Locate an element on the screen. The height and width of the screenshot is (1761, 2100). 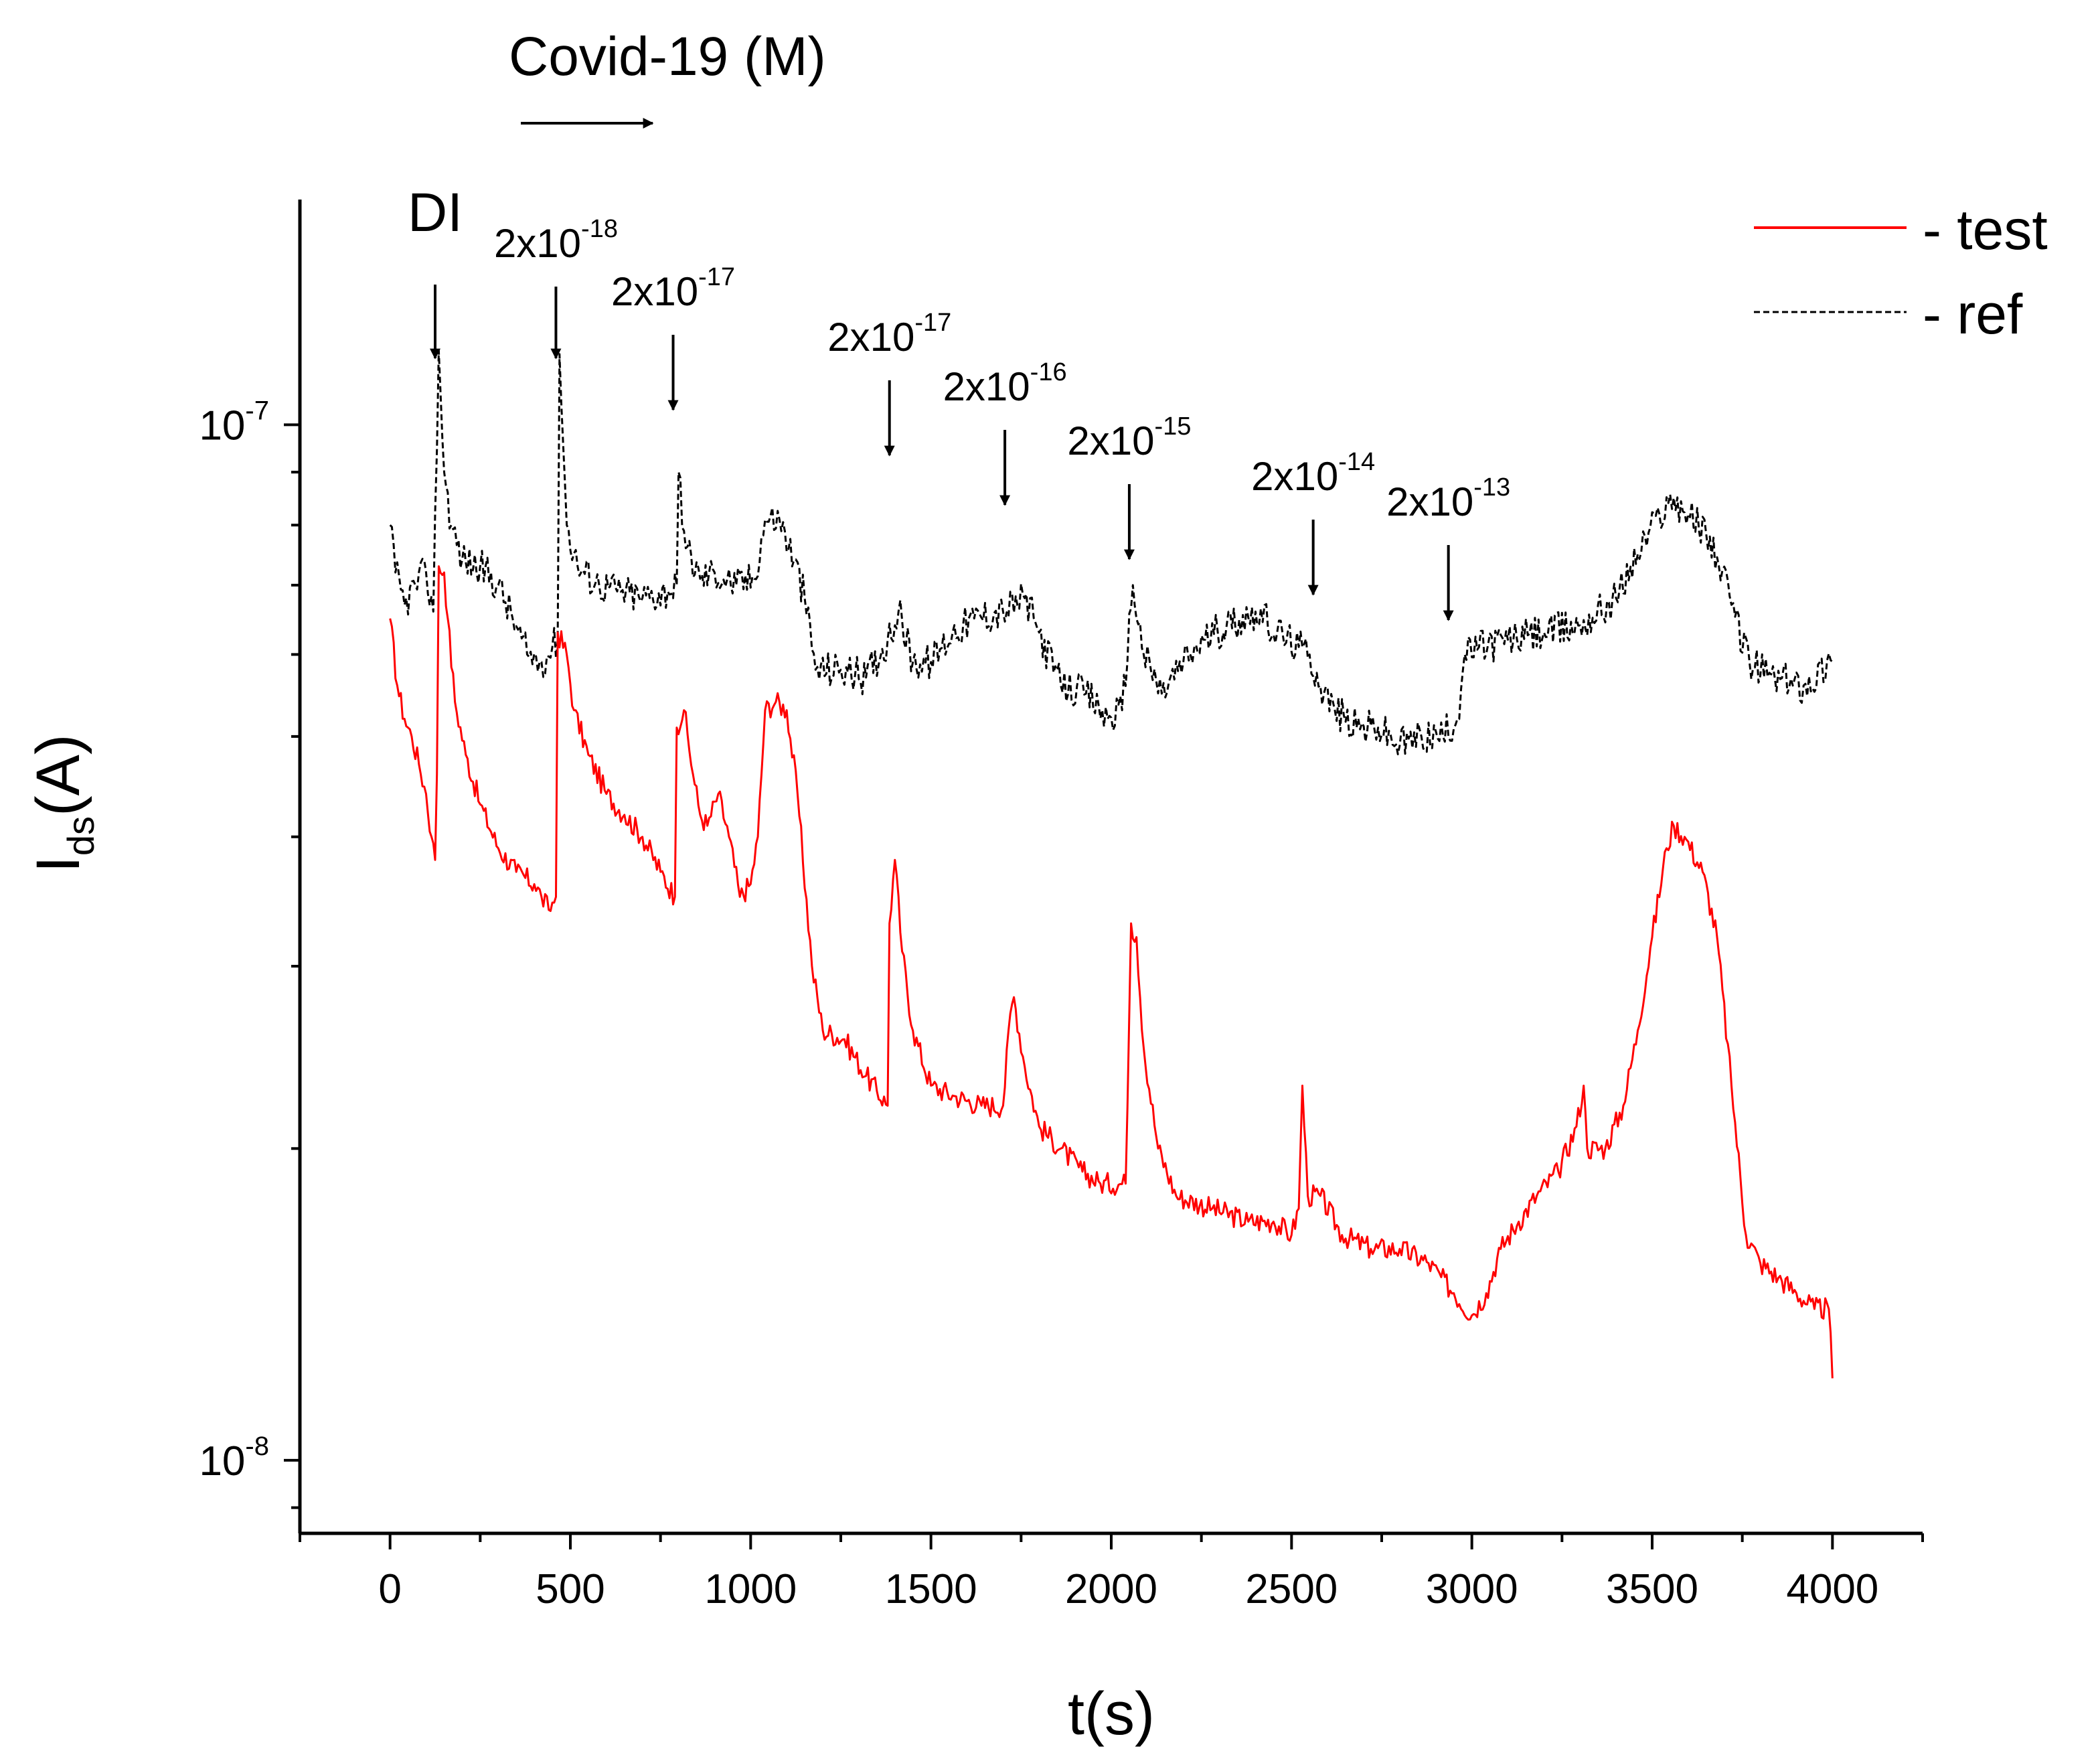
x-ticks: 0 500 1000 1500 2000 2500 3000 3500 4000 is located at coordinates (1111, 1572).